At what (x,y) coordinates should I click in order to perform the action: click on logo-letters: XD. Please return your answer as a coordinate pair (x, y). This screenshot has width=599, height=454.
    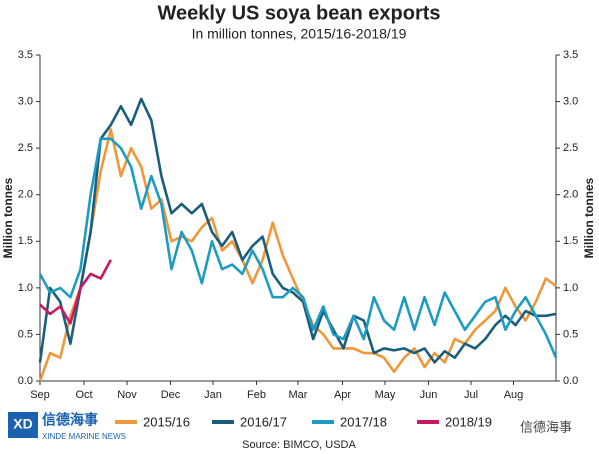
    Looking at the image, I should click on (22, 424).